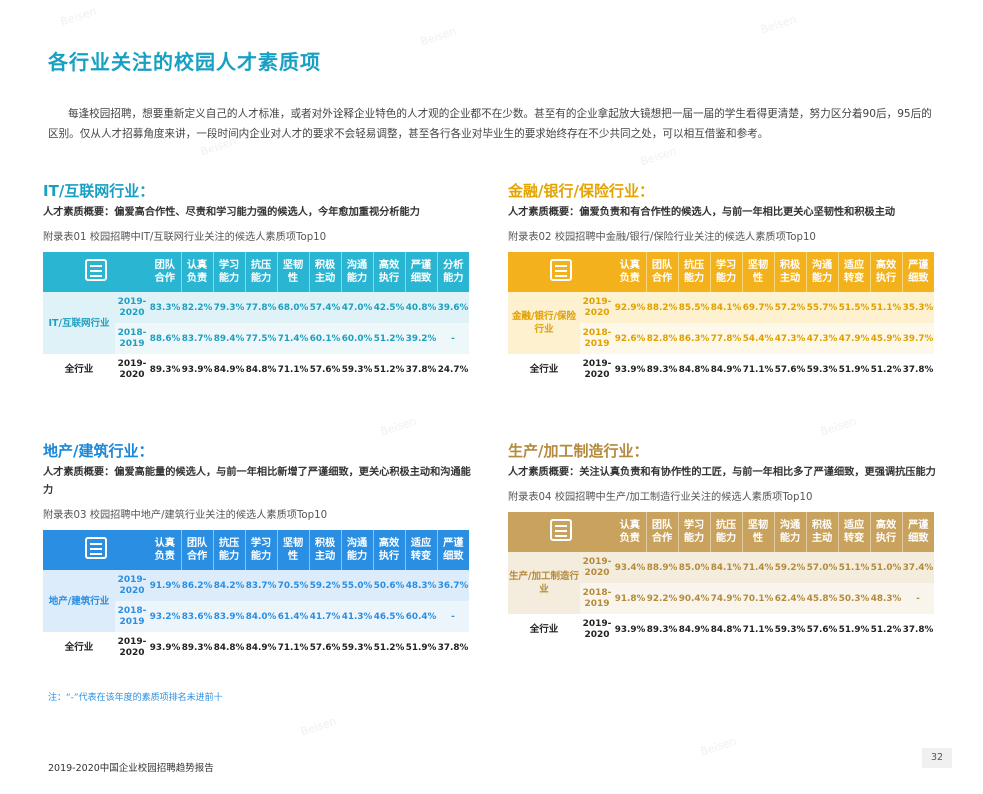  Describe the element at coordinates (918, 272) in the screenshot. I see `column-header: 严谨细致` at that location.